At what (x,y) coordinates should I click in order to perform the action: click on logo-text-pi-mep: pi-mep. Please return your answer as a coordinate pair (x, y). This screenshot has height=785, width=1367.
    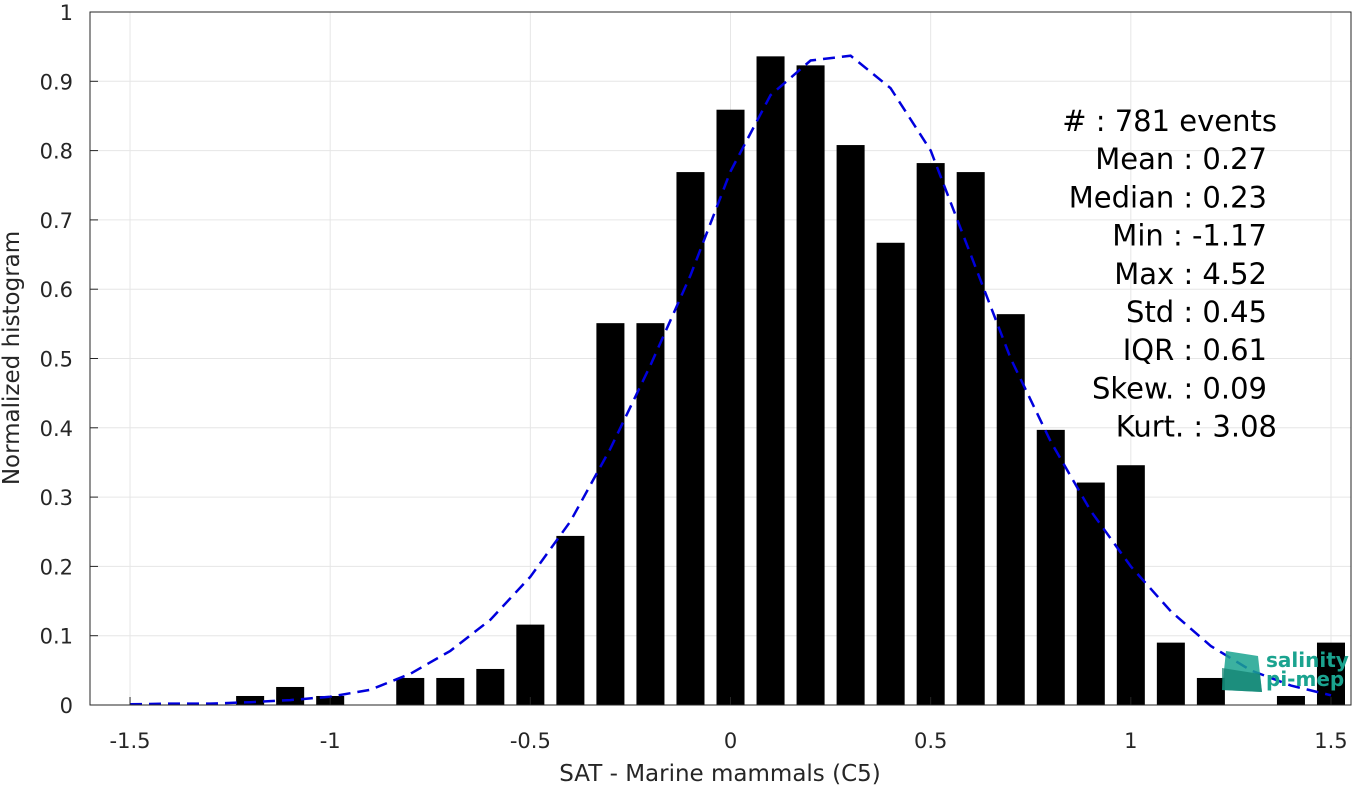
    Looking at the image, I should click on (1305, 679).